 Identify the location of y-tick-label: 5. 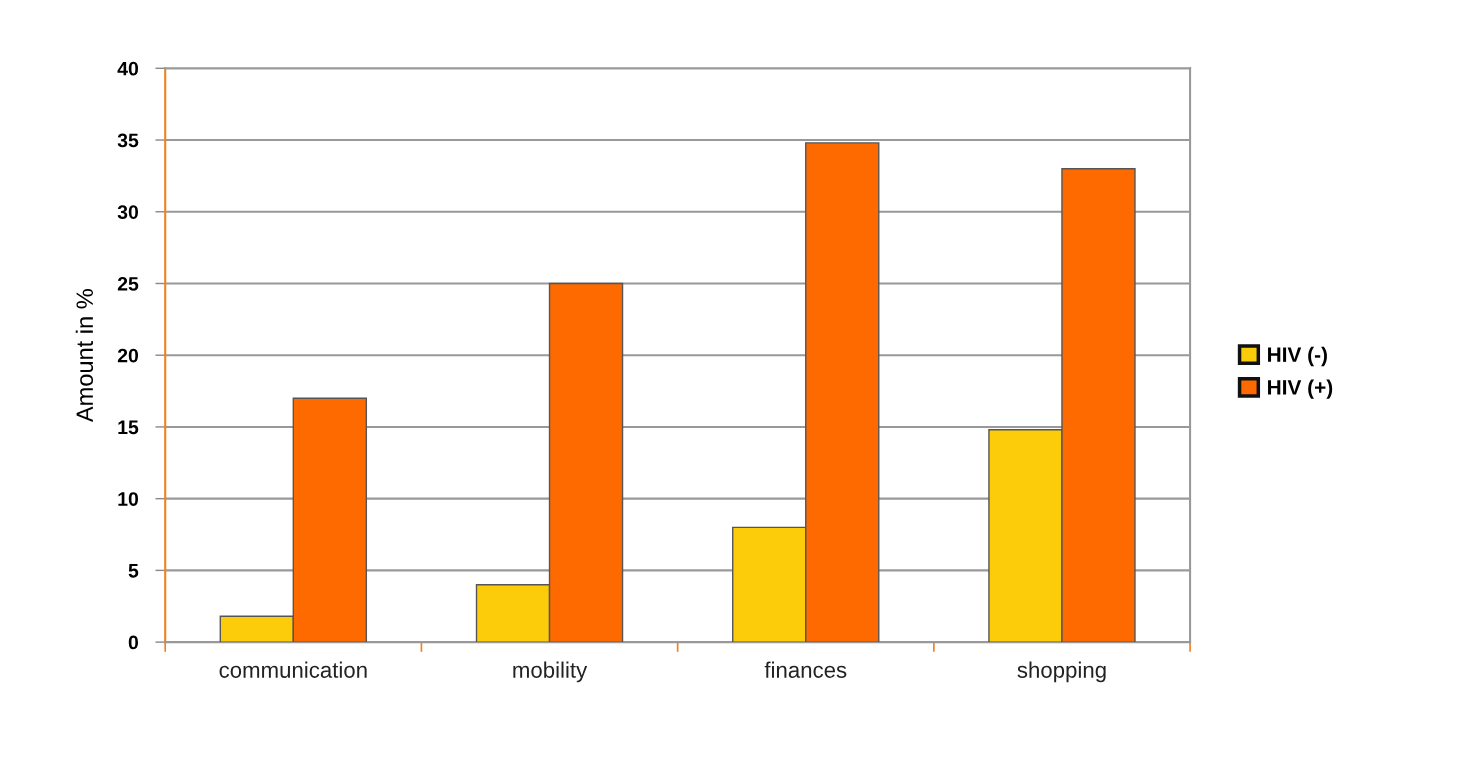
(133, 571).